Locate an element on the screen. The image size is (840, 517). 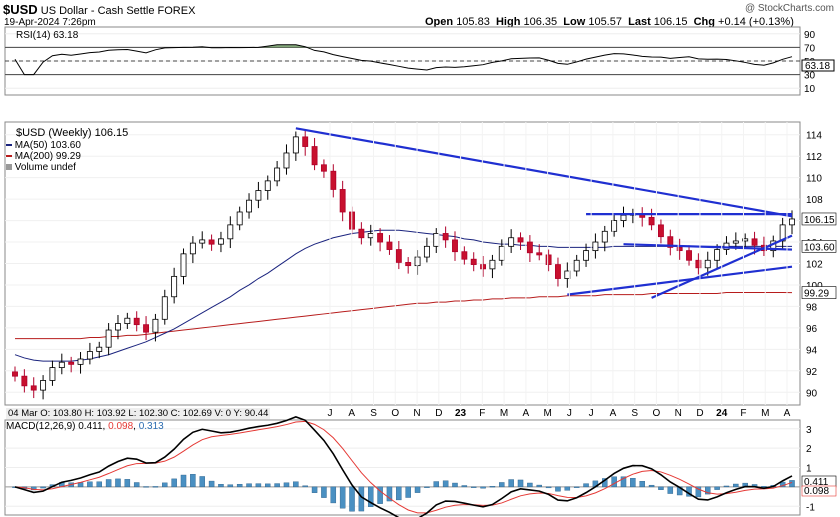
price-title: $USD (Weekly) 106.15 is located at coordinates (72, 133).